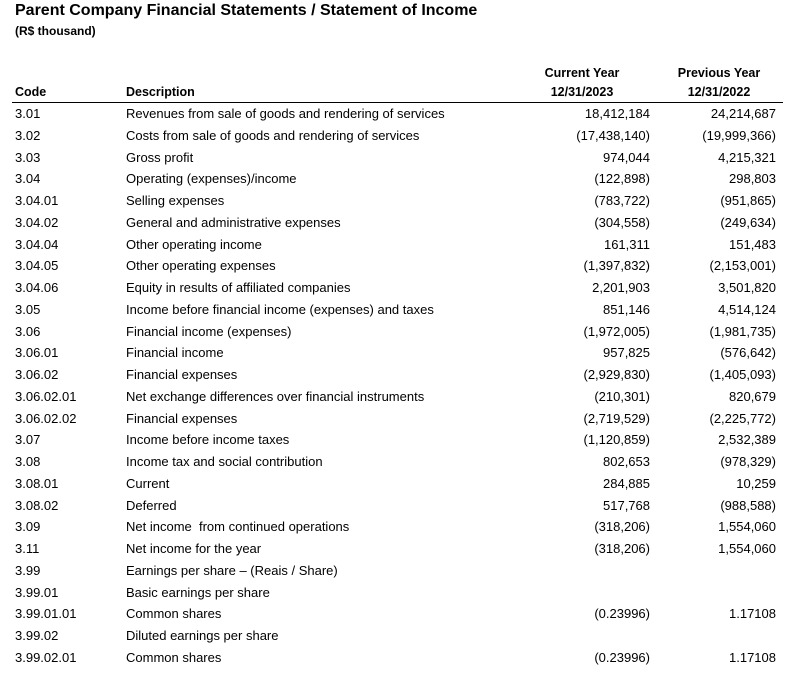 The width and height of the screenshot is (792, 677). I want to click on row-current-year-value: (1,397,832), so click(617, 266).